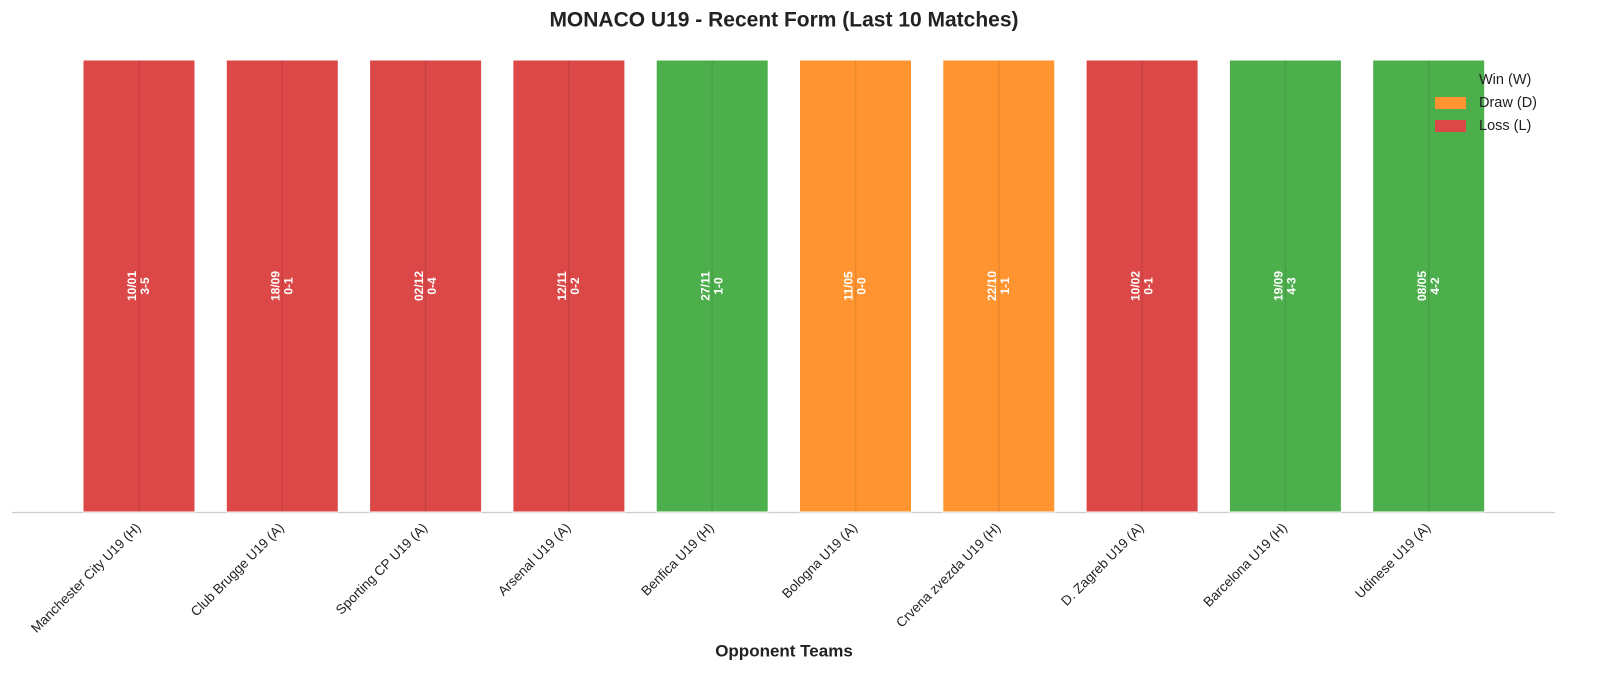  I want to click on x-tick-label: Club Brugge U19 (A), so click(237, 569).